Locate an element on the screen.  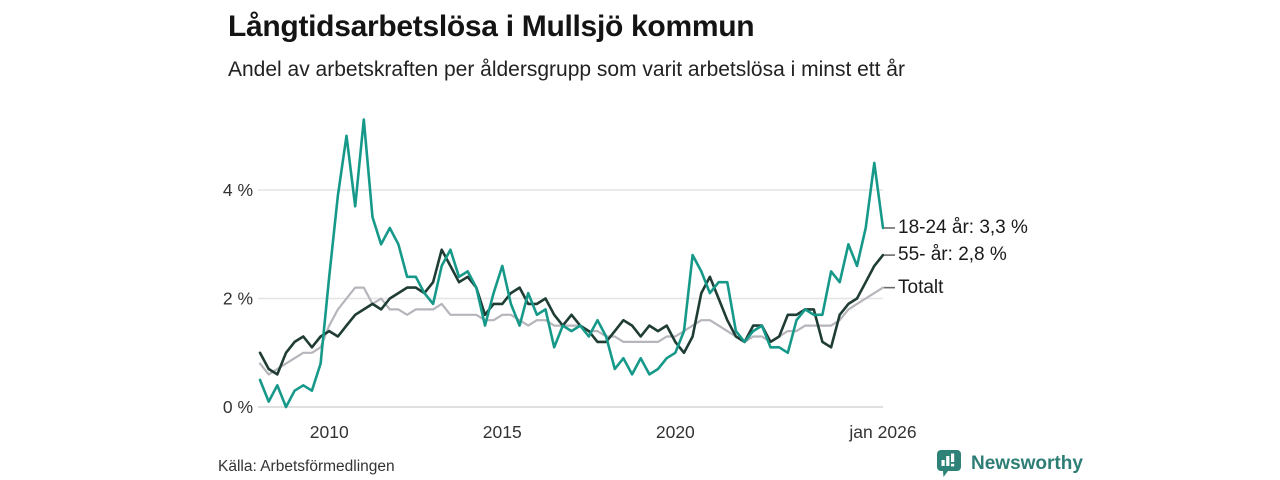
newsworthy-bars-icon is located at coordinates (949, 463).